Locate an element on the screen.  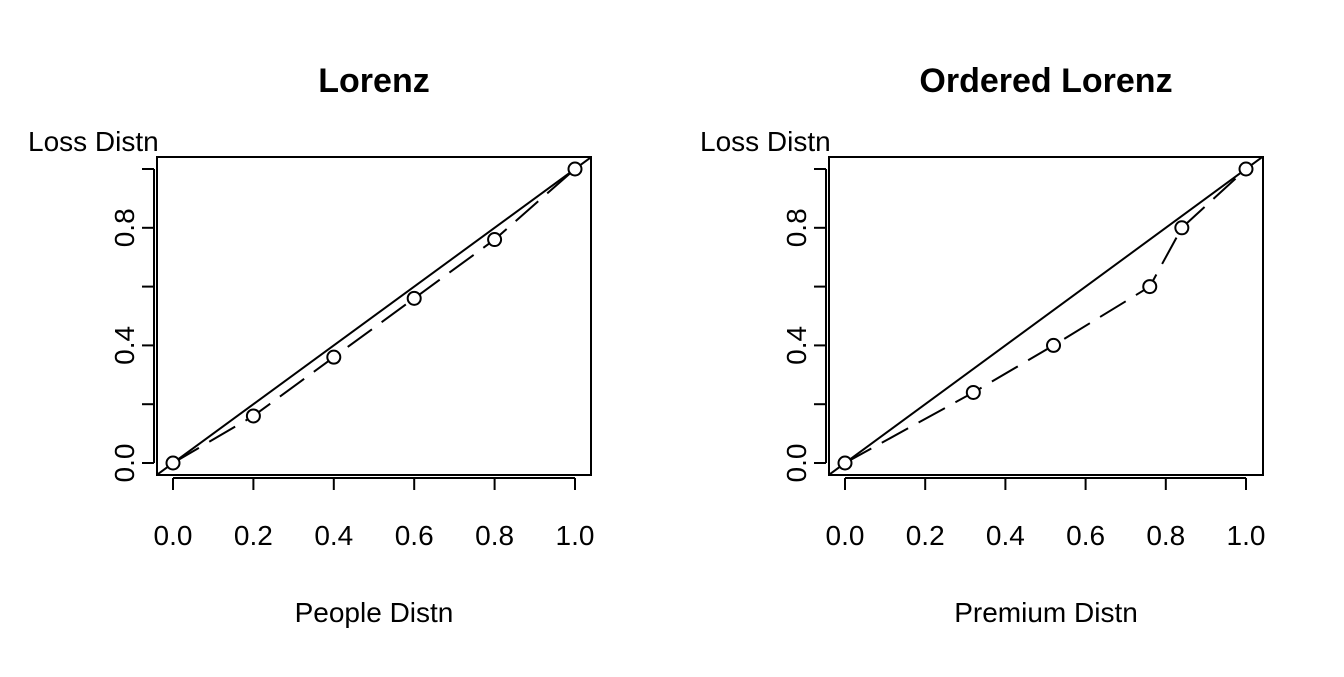
chart-title: Ordered Lorenz is located at coordinates (1045, 81).